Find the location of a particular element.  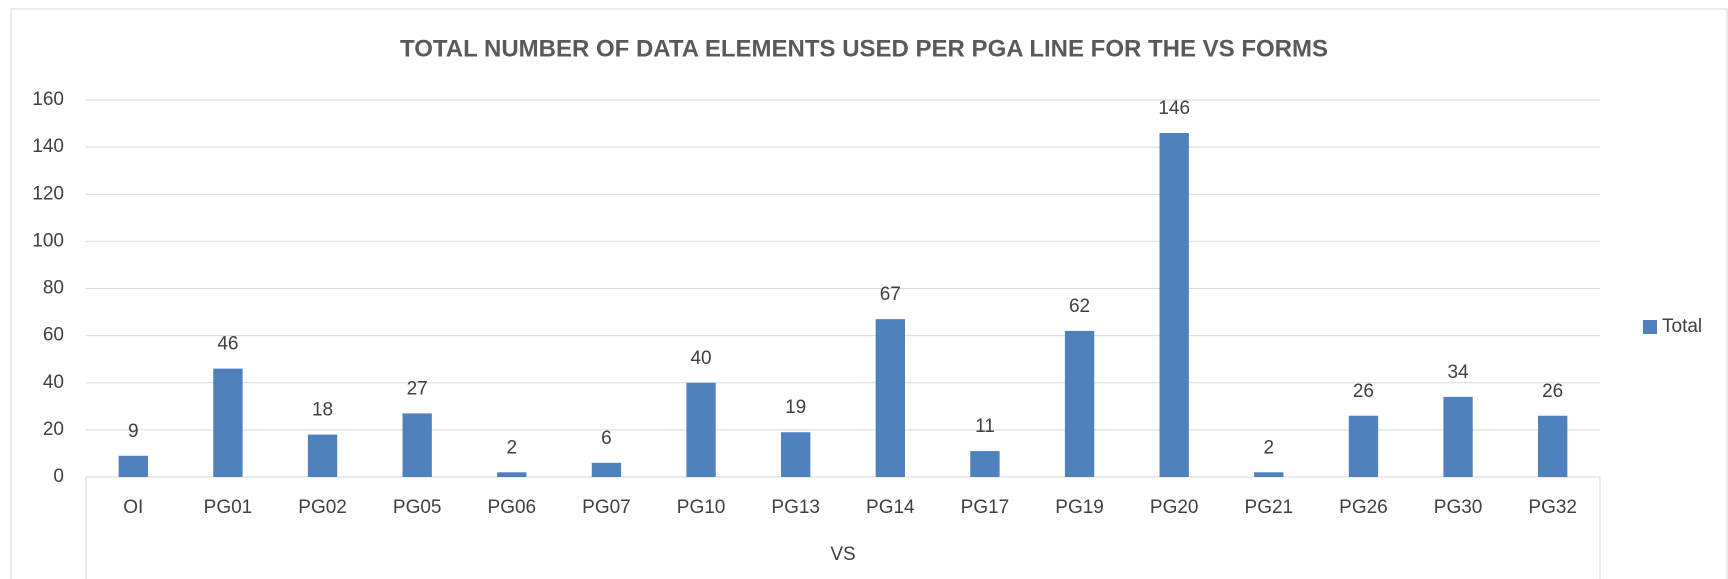

y-tick-label: 160 is located at coordinates (48, 99).